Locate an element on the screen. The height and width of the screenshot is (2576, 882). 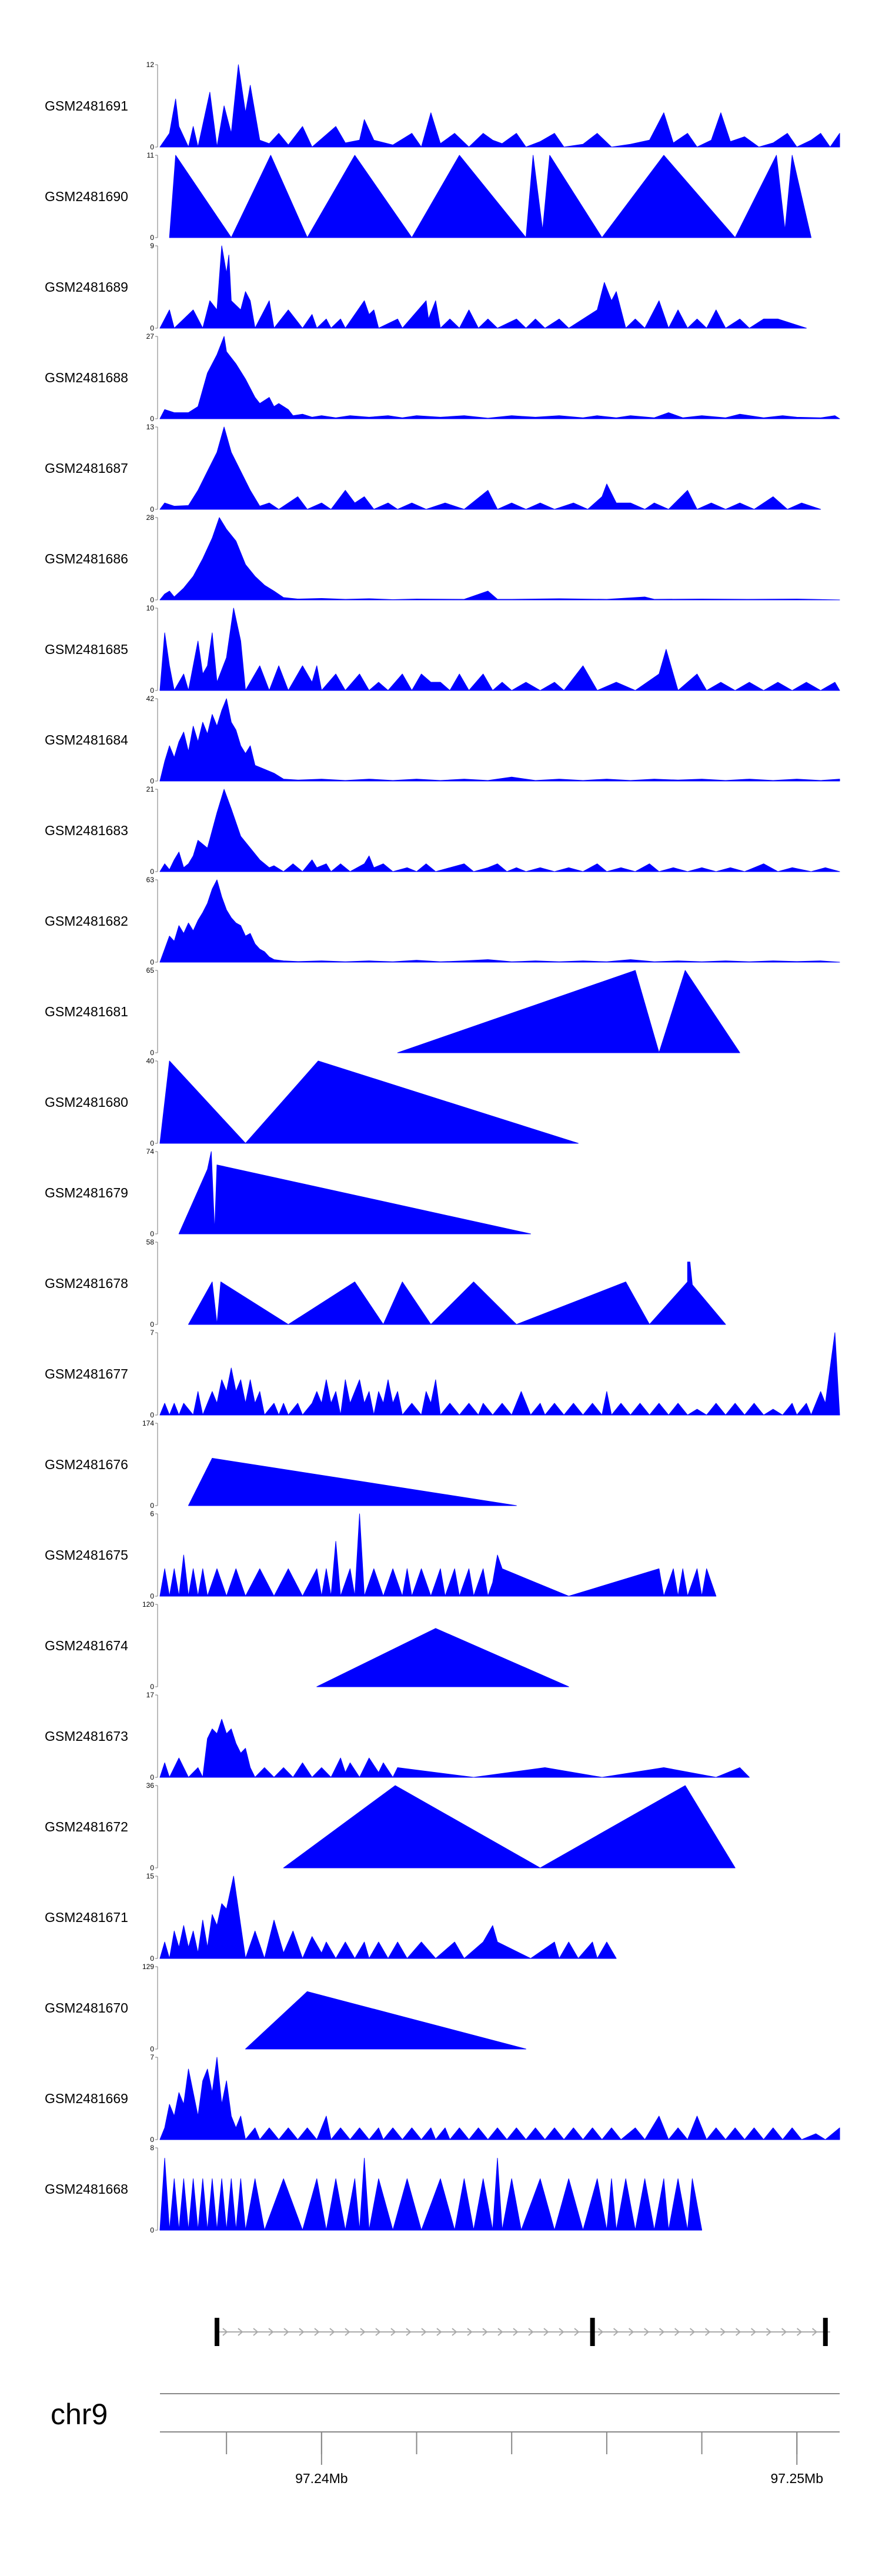
track-GSM2481684: GSM2481684 42 0 is located at coordinates (442, 740).